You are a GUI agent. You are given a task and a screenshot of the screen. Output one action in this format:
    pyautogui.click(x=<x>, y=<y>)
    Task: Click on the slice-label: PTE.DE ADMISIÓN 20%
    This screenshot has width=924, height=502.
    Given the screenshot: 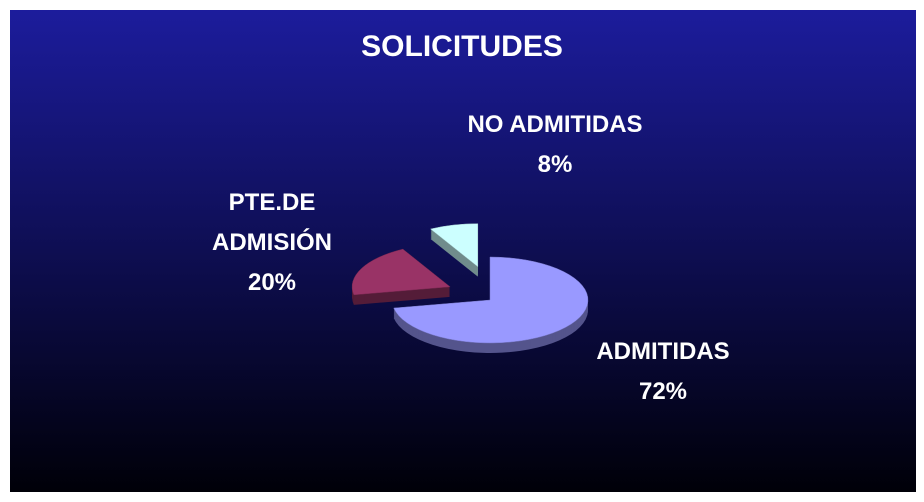 What is the action you would take?
    pyautogui.click(x=272, y=243)
    